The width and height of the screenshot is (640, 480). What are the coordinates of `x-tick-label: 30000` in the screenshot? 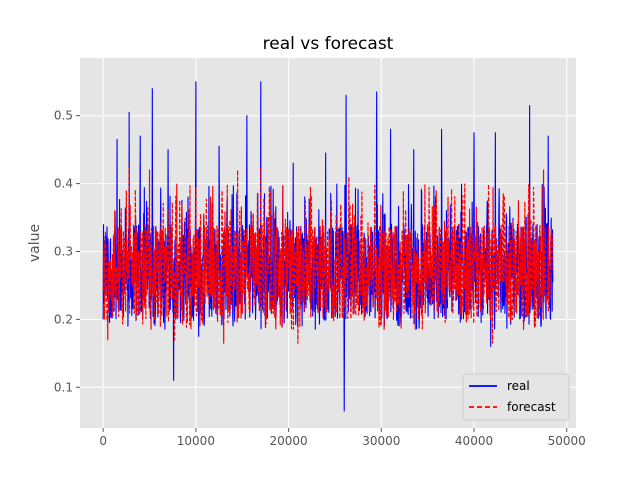 It's located at (381, 441).